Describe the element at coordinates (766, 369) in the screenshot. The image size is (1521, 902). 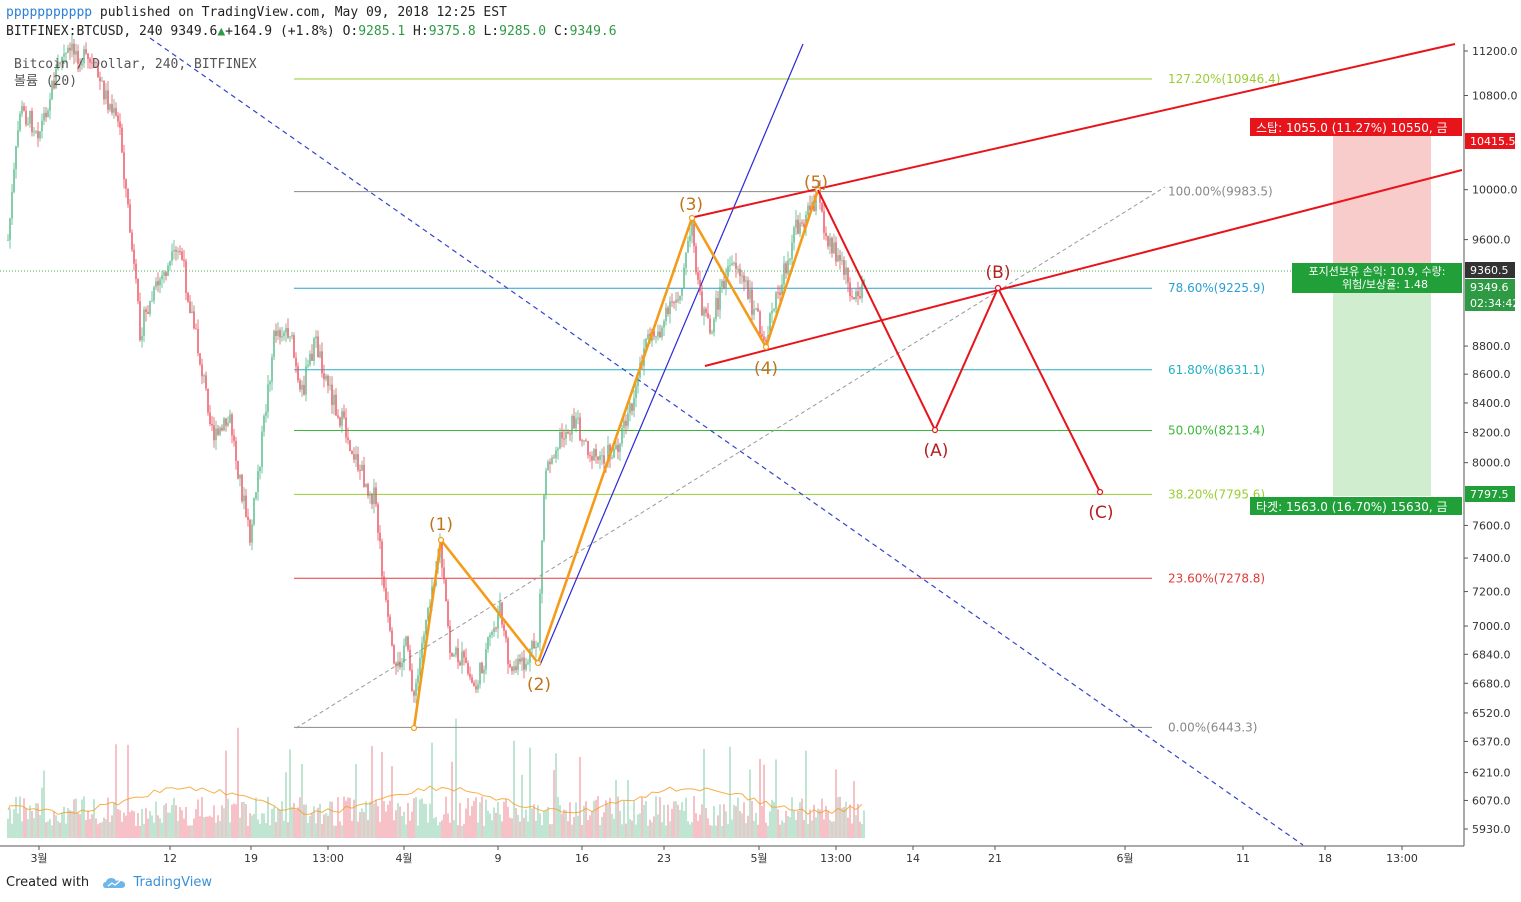
I see `elliott-wave-label: (4)` at that location.